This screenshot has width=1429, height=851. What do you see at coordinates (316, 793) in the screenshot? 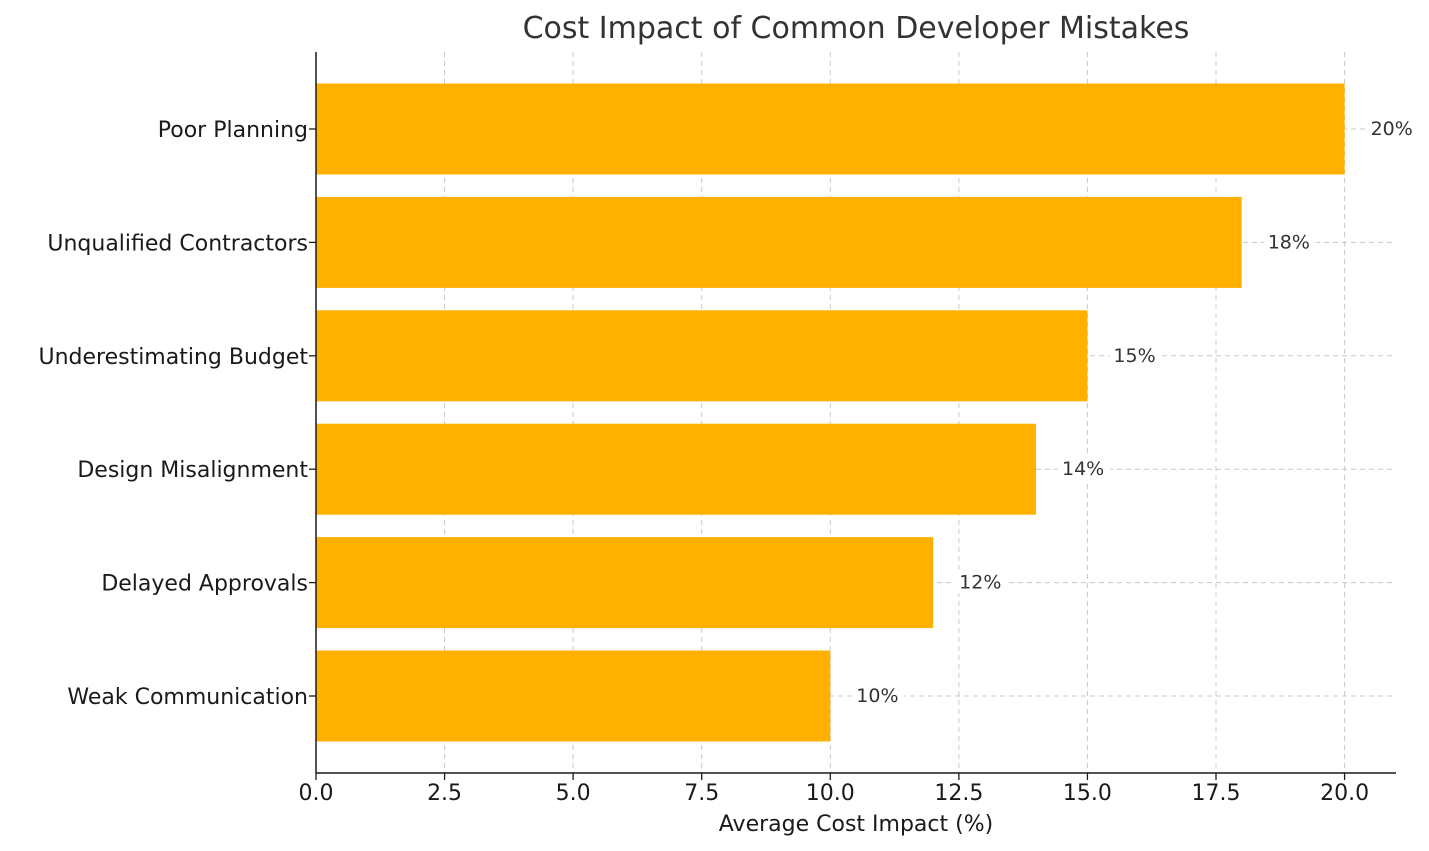
I see `x-tick-label: 0.0` at bounding box center [316, 793].